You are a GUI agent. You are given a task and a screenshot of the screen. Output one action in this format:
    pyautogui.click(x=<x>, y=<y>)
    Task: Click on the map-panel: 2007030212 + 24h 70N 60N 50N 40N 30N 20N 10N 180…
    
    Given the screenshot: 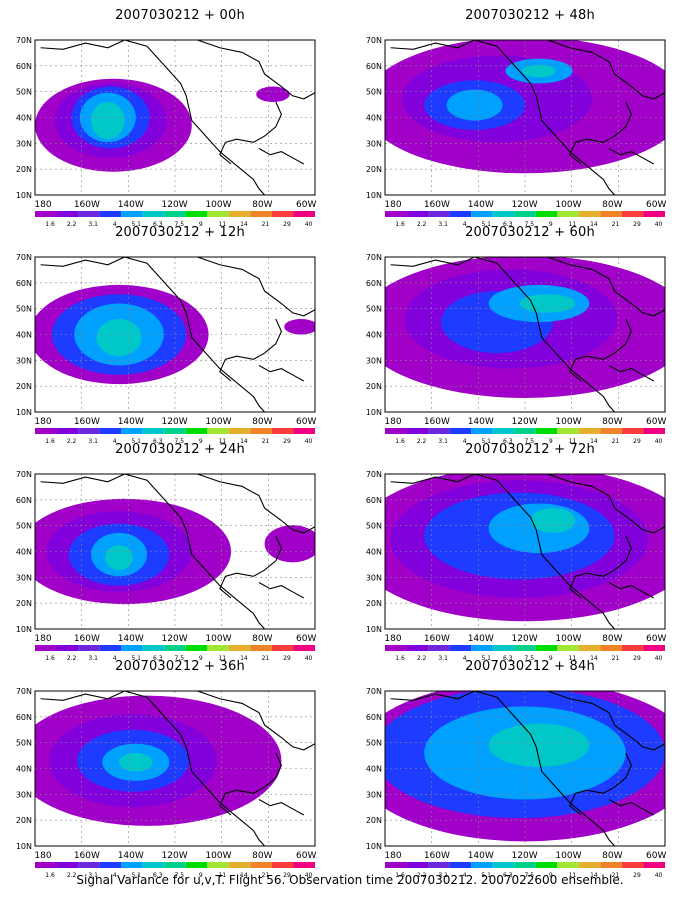 What is the action you would take?
    pyautogui.click(x=170, y=552)
    